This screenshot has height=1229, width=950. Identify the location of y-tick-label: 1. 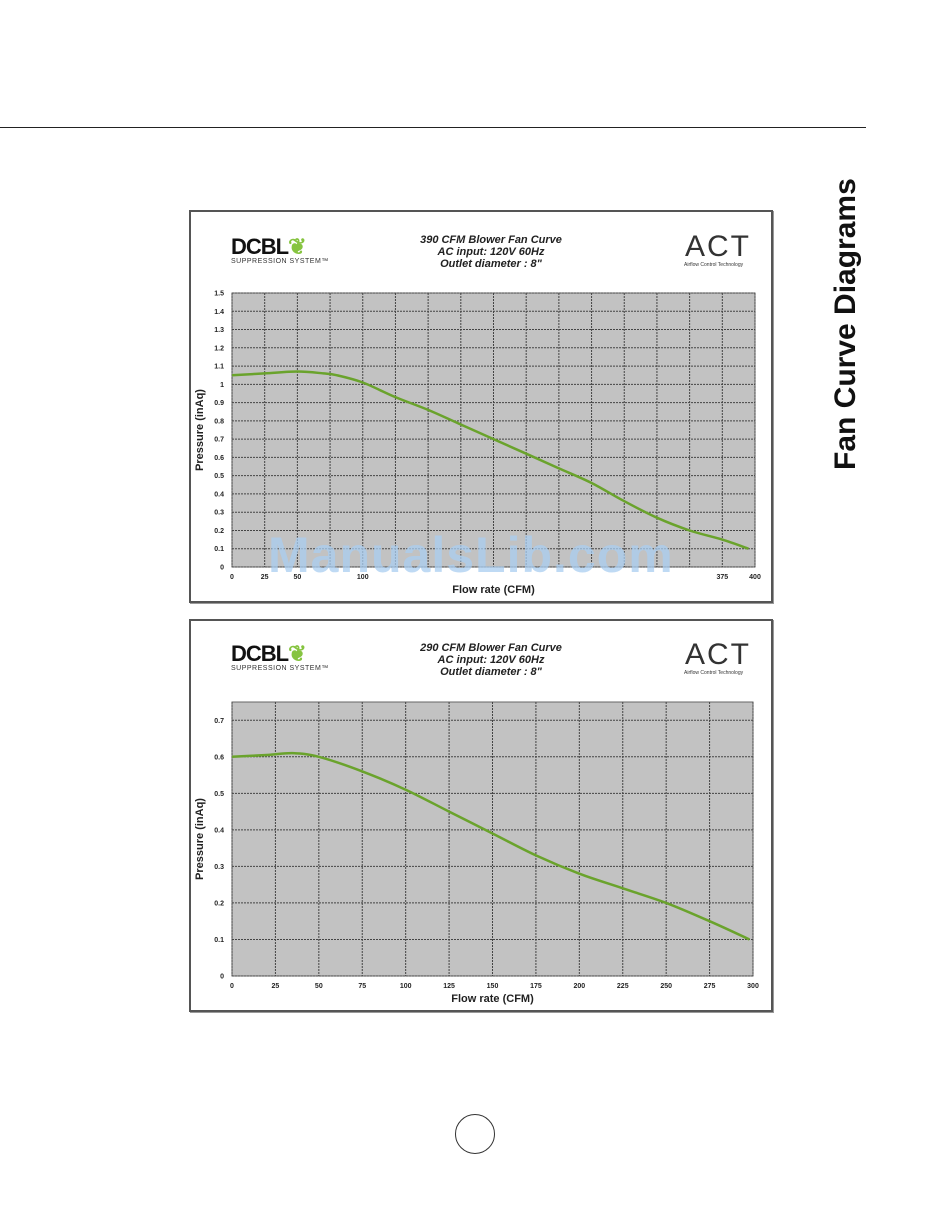
(222, 385).